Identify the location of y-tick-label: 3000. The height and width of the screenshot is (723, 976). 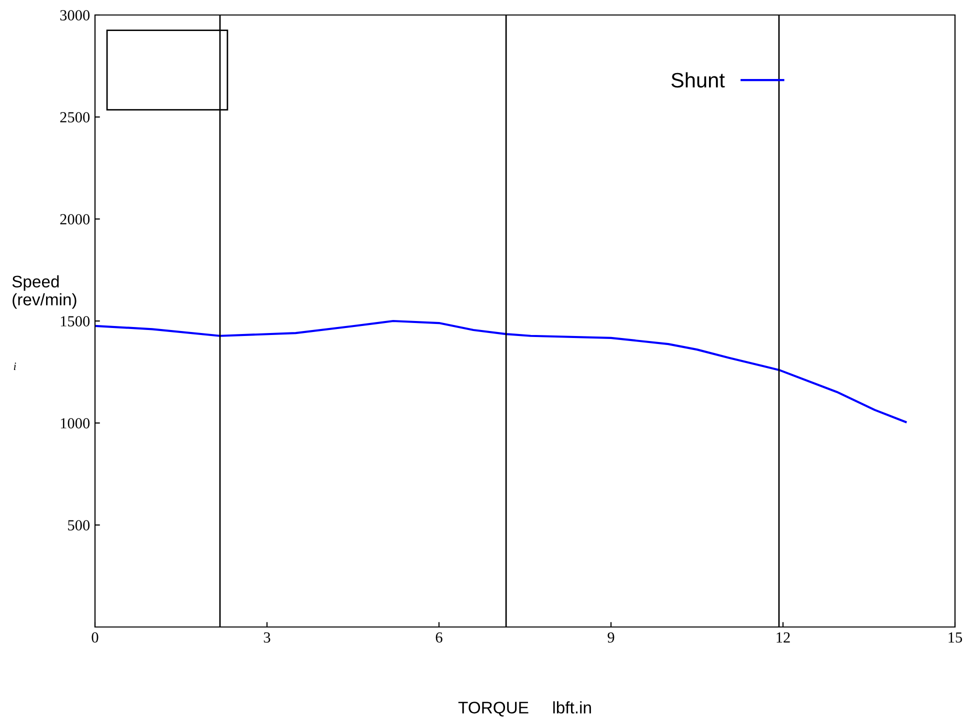
(75, 15).